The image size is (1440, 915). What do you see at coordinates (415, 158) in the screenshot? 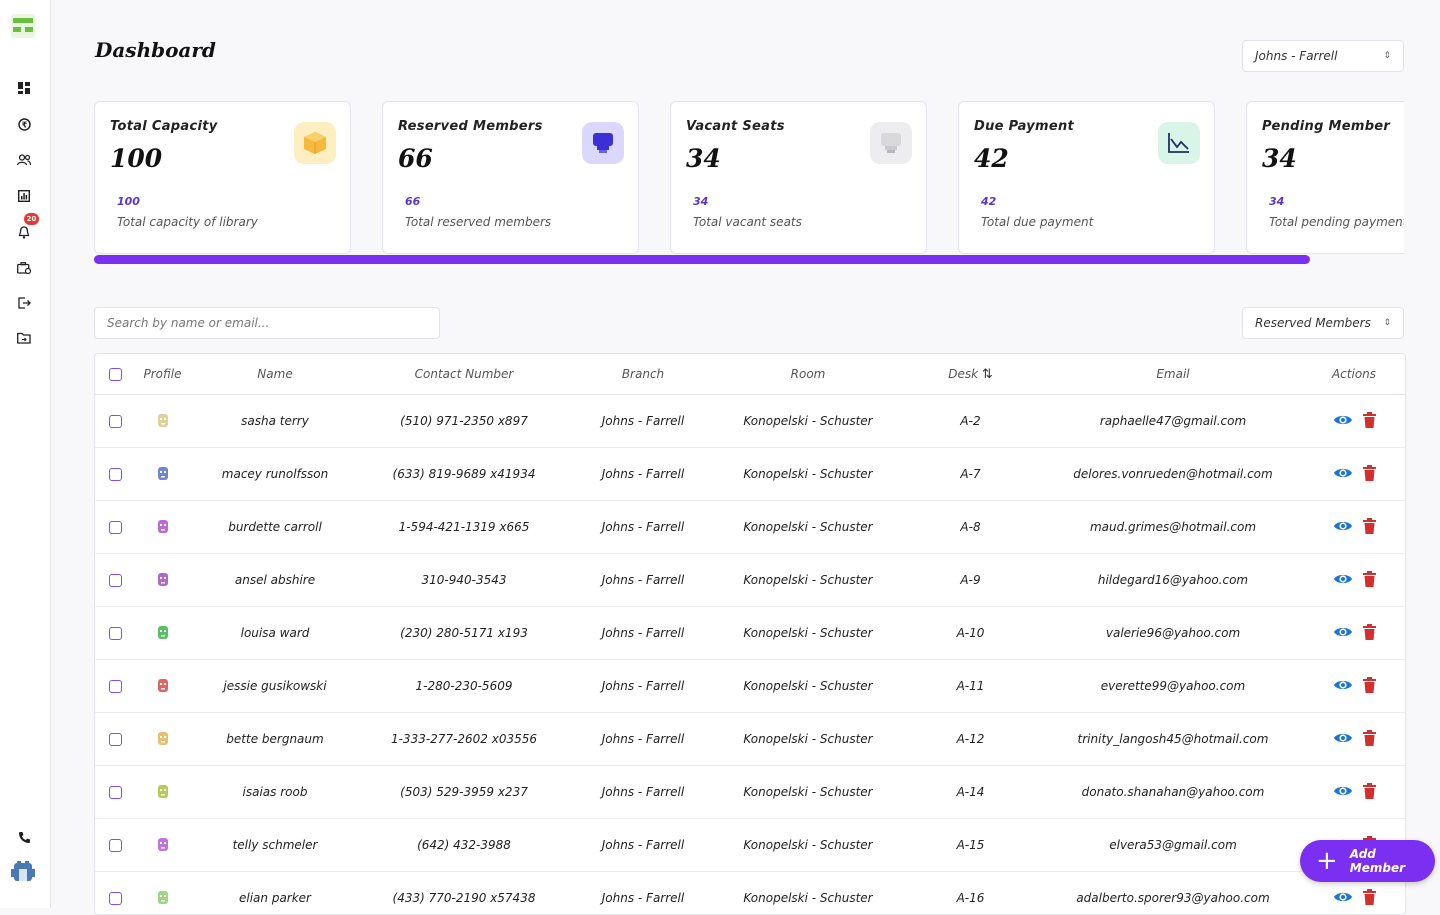
I see `card-value: 66` at bounding box center [415, 158].